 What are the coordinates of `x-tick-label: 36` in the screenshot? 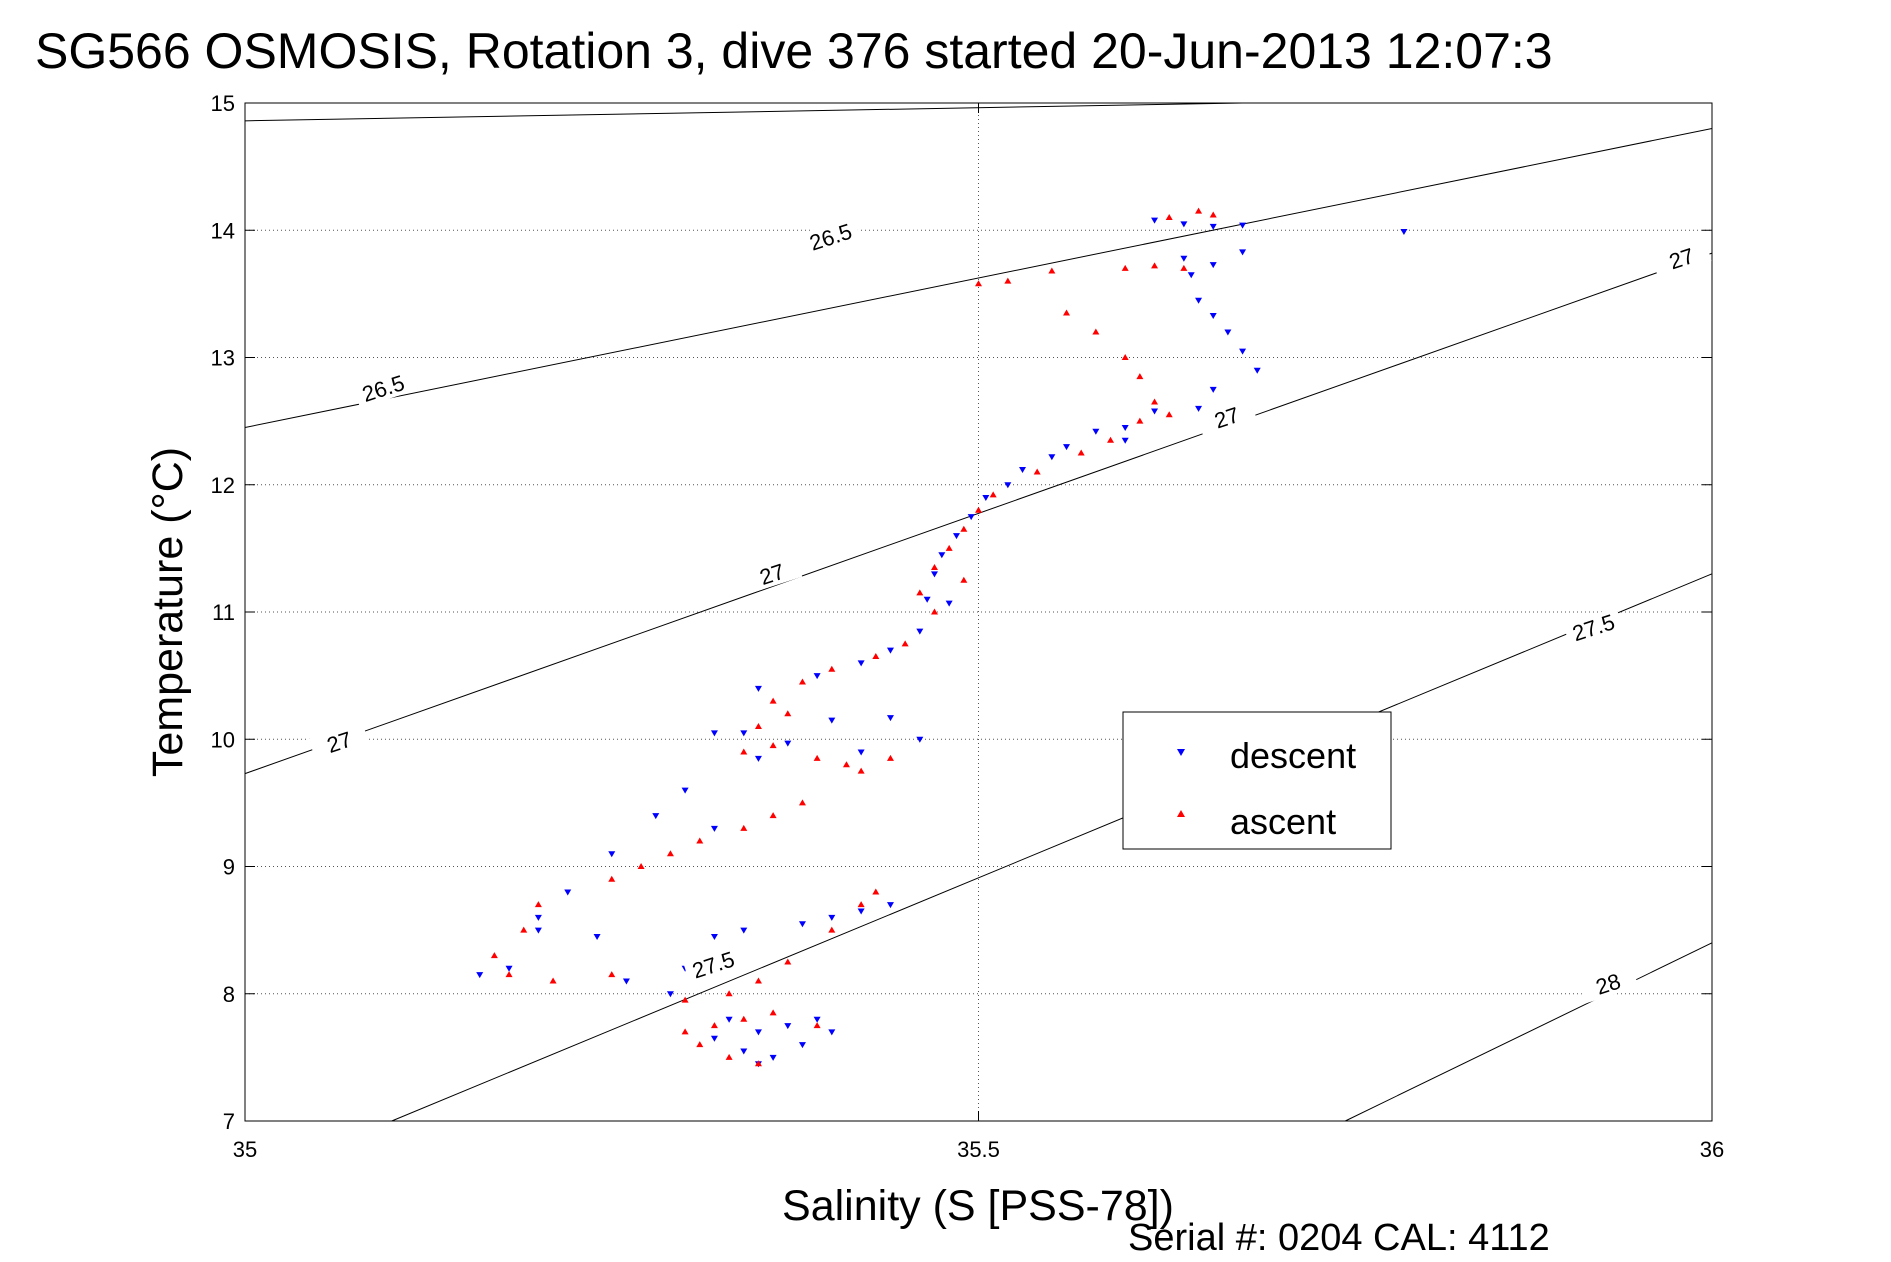 It's located at (1712, 1149).